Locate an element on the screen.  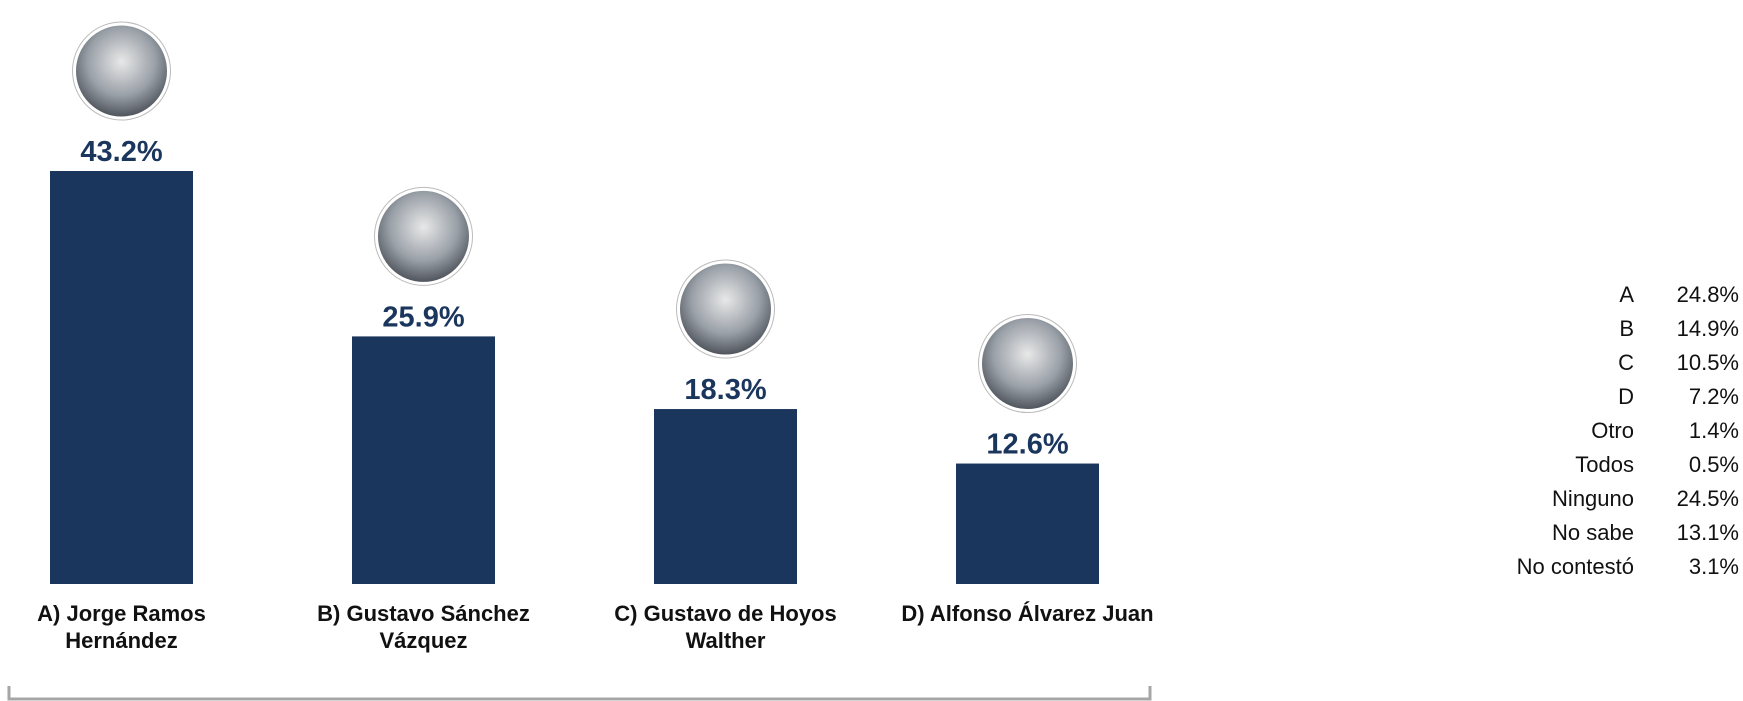
summary-label: Ninguno is located at coordinates (1593, 498).